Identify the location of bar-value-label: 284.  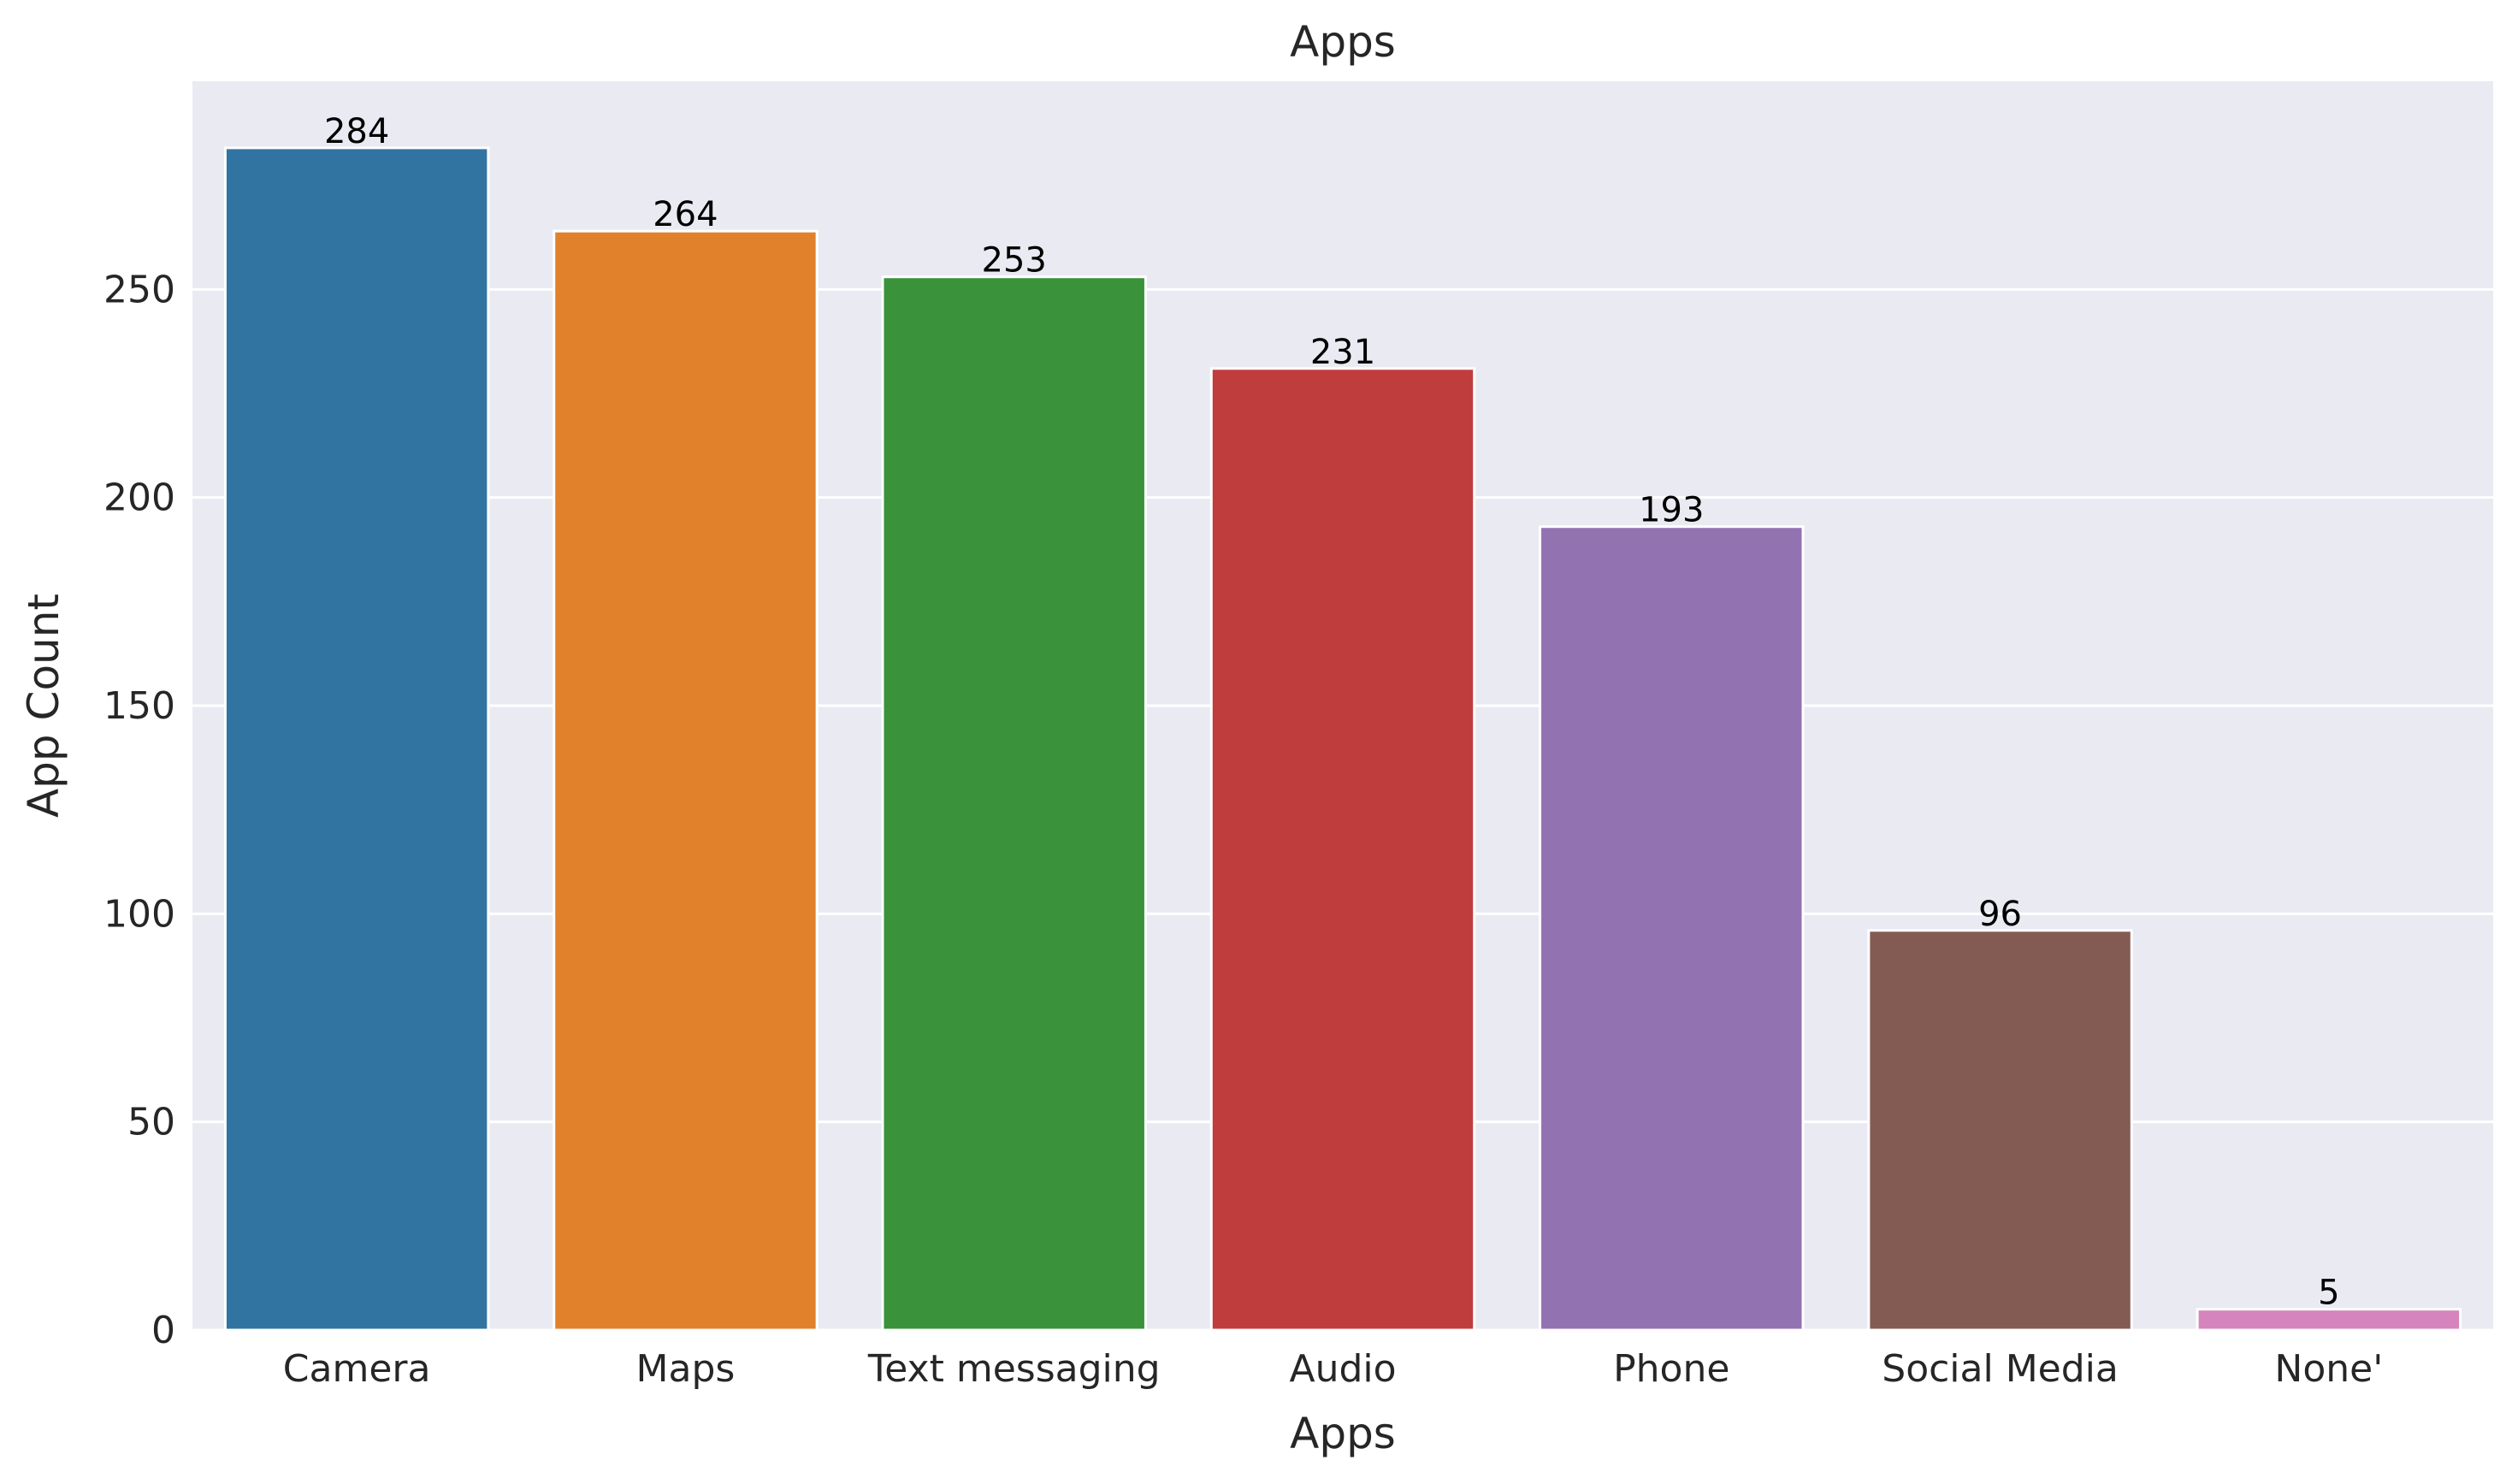
(356, 131).